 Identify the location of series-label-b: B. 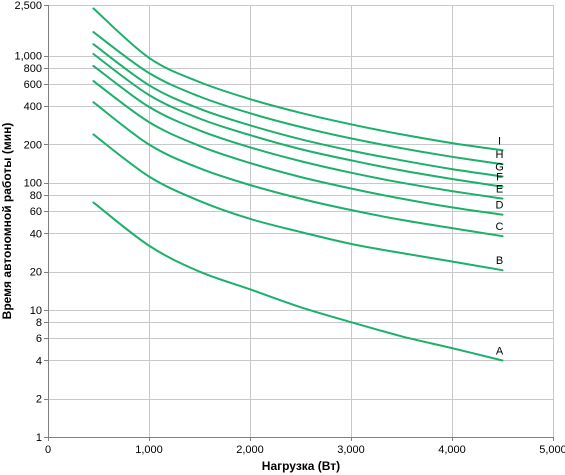
(499, 261).